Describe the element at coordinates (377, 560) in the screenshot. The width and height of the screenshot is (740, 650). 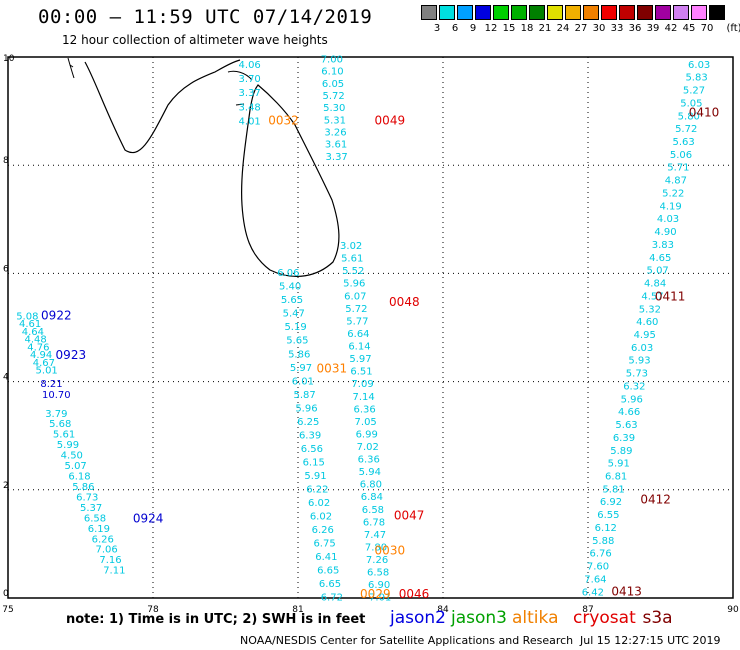
I see `wave-height-value: 7.26` at that location.